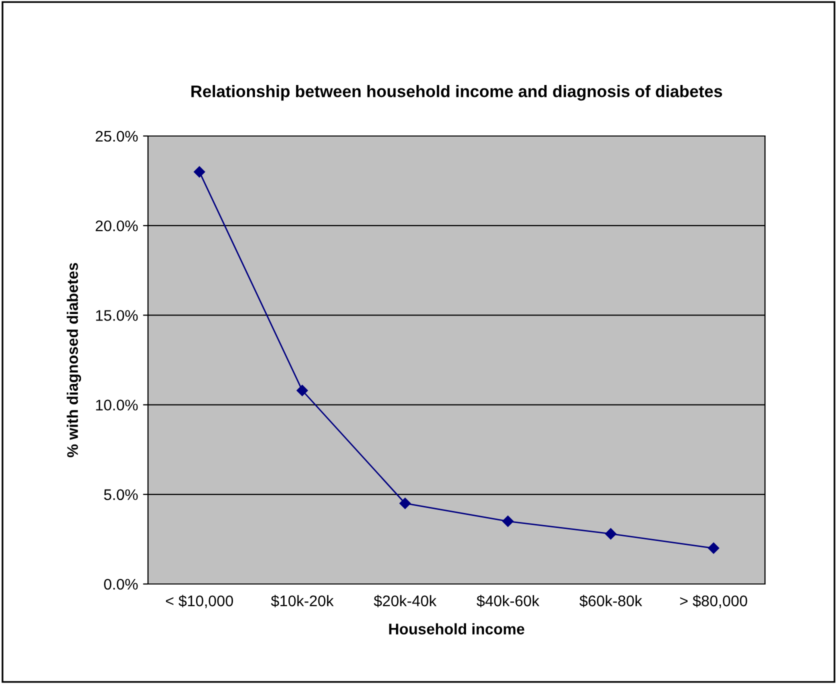 The width and height of the screenshot is (837, 684). What do you see at coordinates (200, 601) in the screenshot?
I see `x-tick-label: < $10,000` at bounding box center [200, 601].